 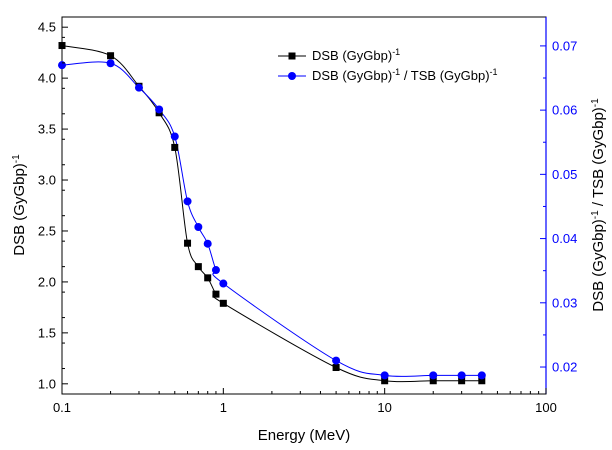 What do you see at coordinates (564, 174) in the screenshot?
I see `y-right-tick-label: 0.05` at bounding box center [564, 174].